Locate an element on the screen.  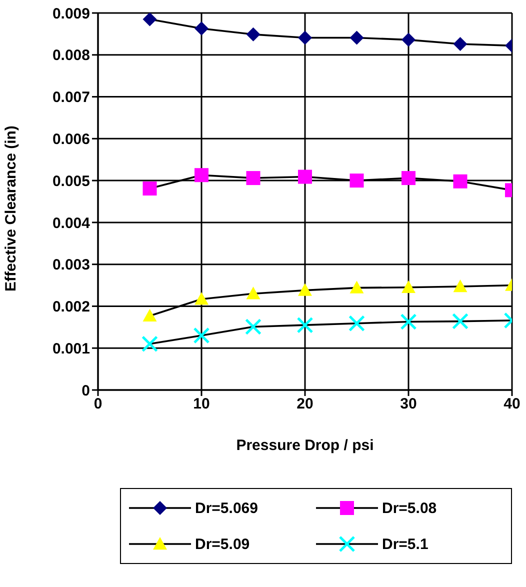
y-tick-label: 0.005 is located at coordinates (71, 181).